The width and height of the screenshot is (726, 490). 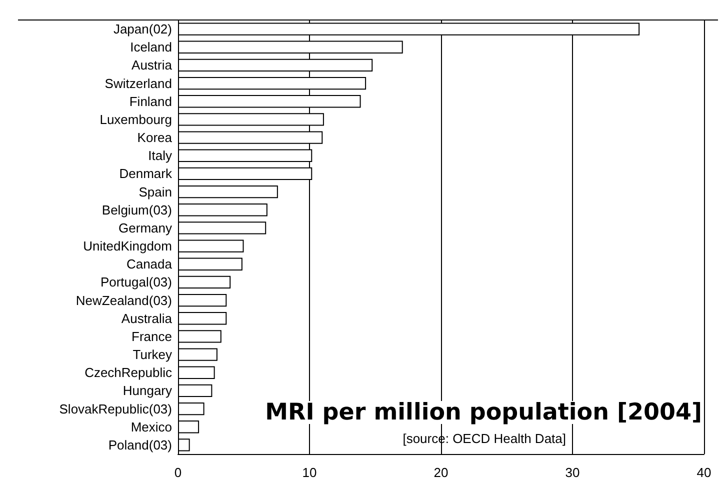 What do you see at coordinates (140, 444) in the screenshot?
I see `y-tick-label: Poland(03)` at bounding box center [140, 444].